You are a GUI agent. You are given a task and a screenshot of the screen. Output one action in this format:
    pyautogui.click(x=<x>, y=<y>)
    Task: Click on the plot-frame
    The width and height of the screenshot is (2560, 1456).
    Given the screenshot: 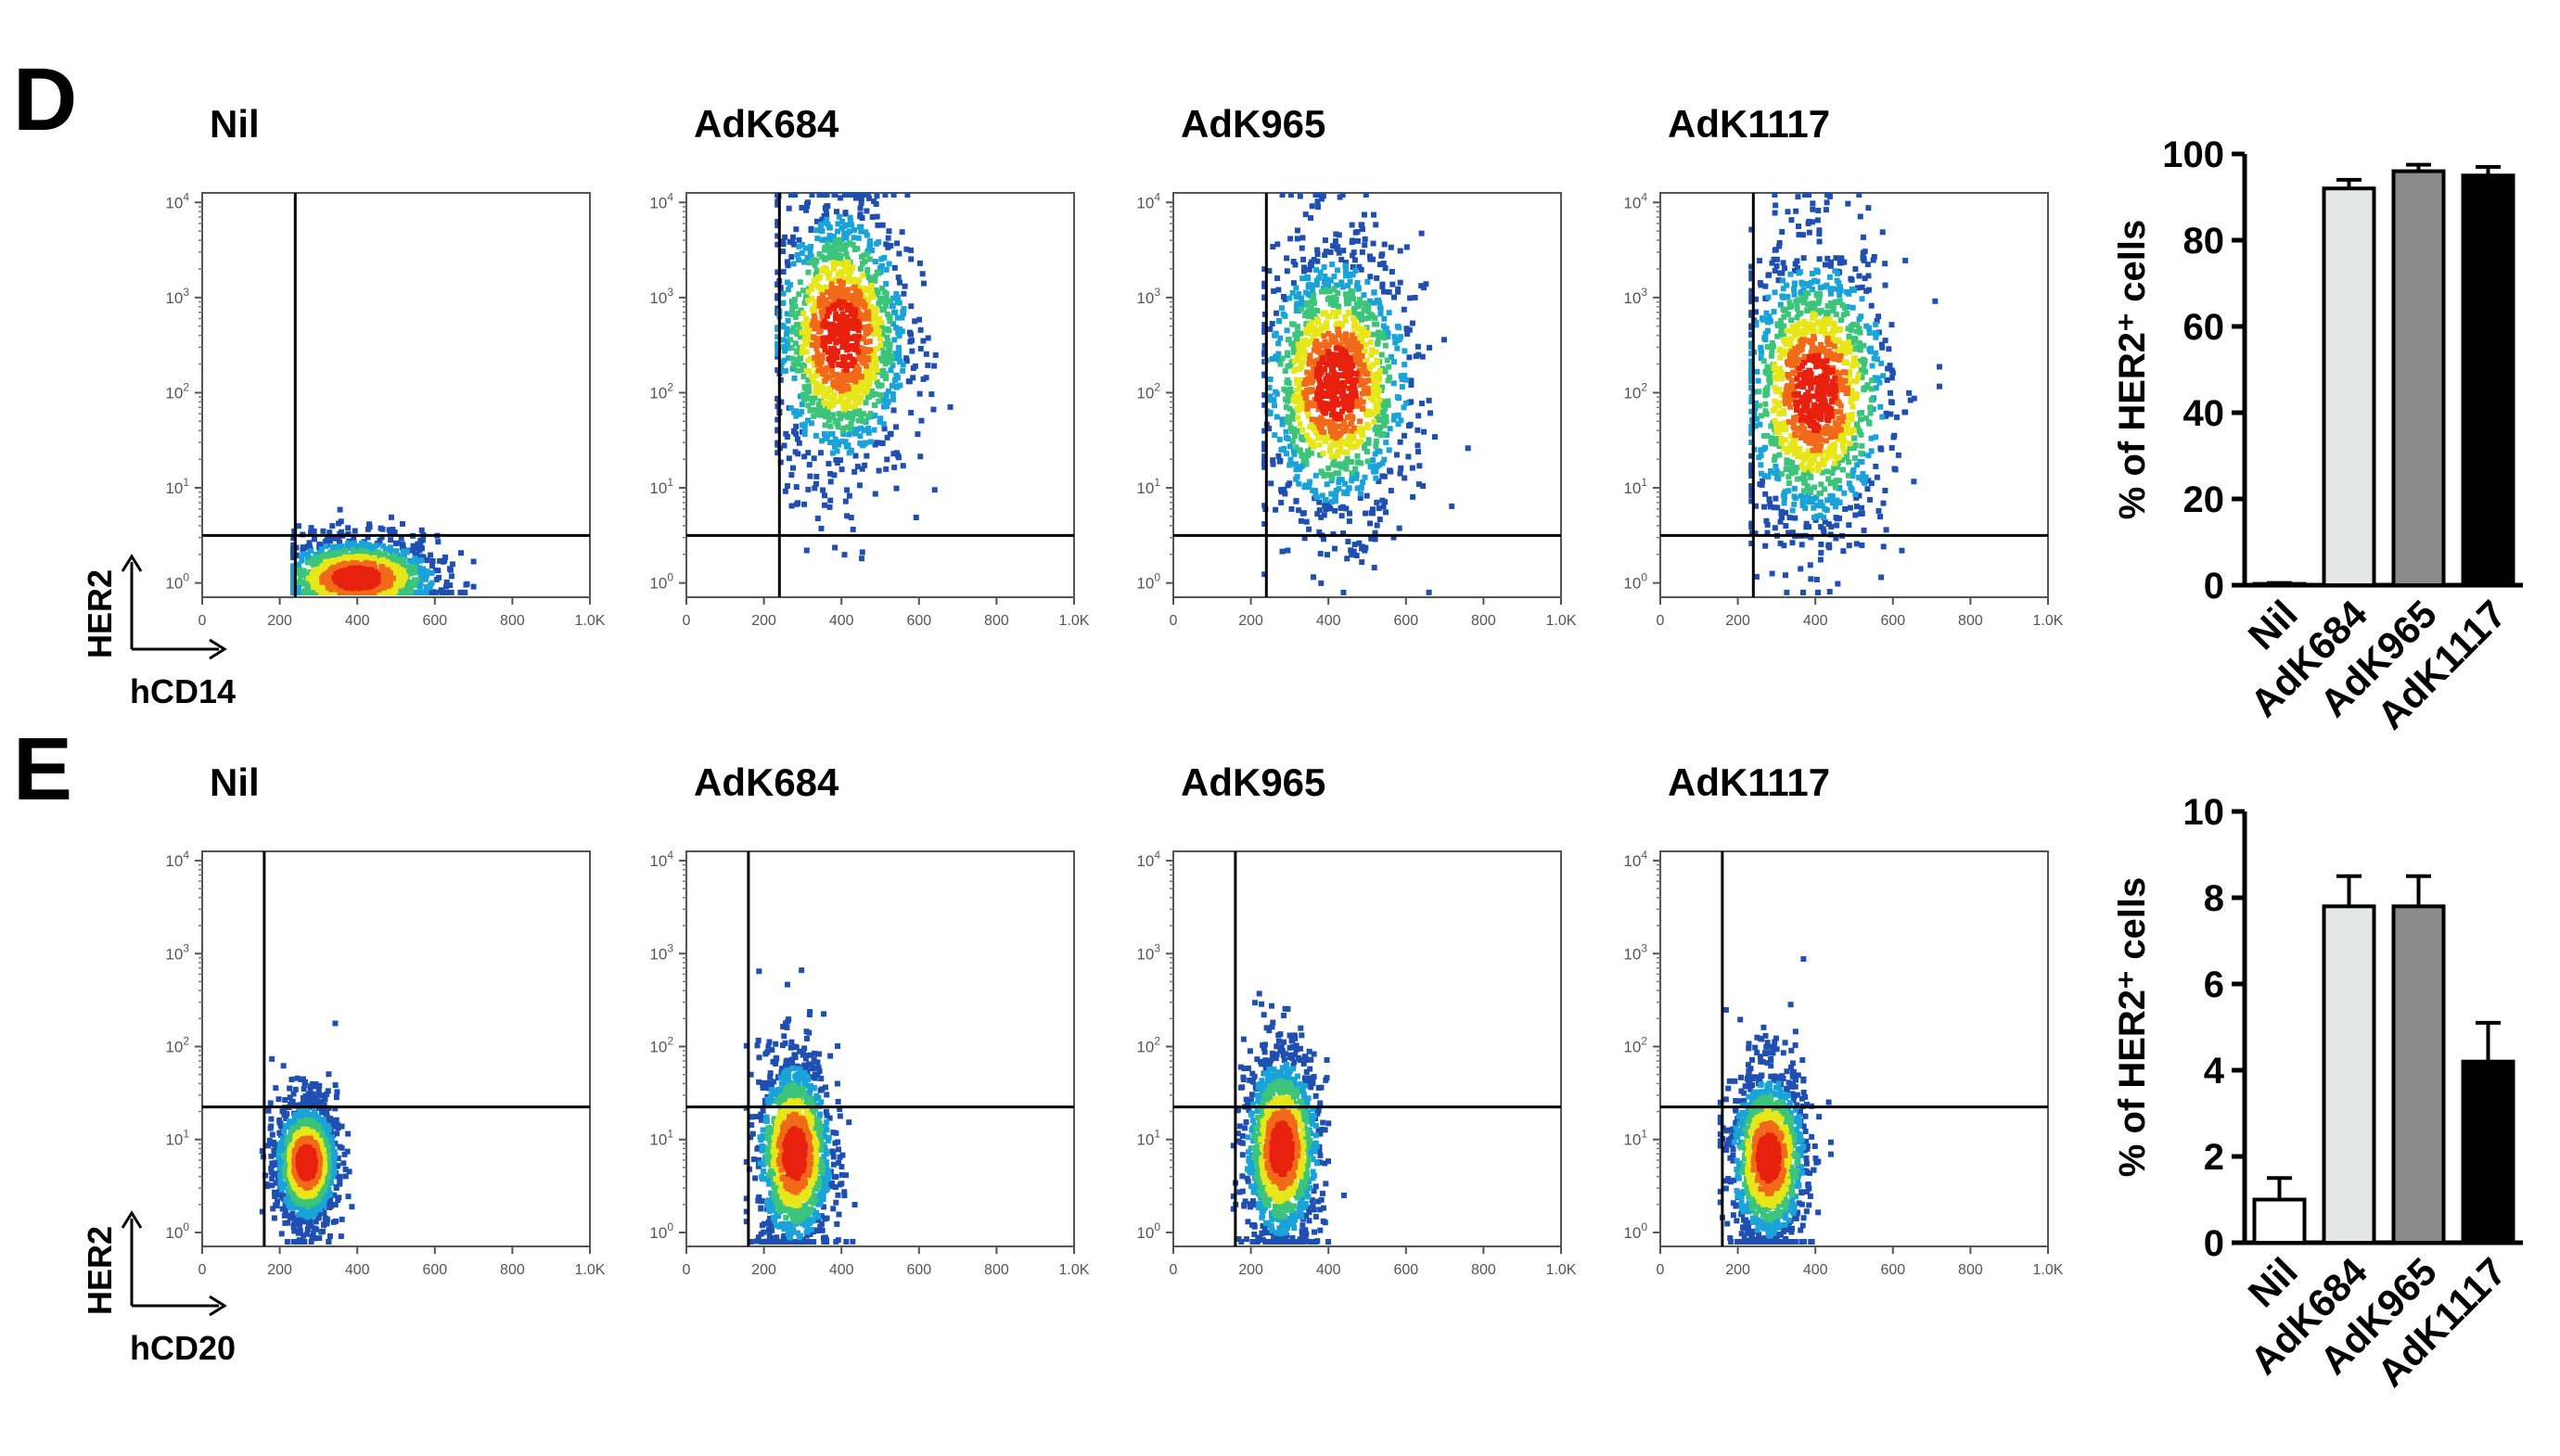 What is the action you would take?
    pyautogui.click(x=396, y=395)
    